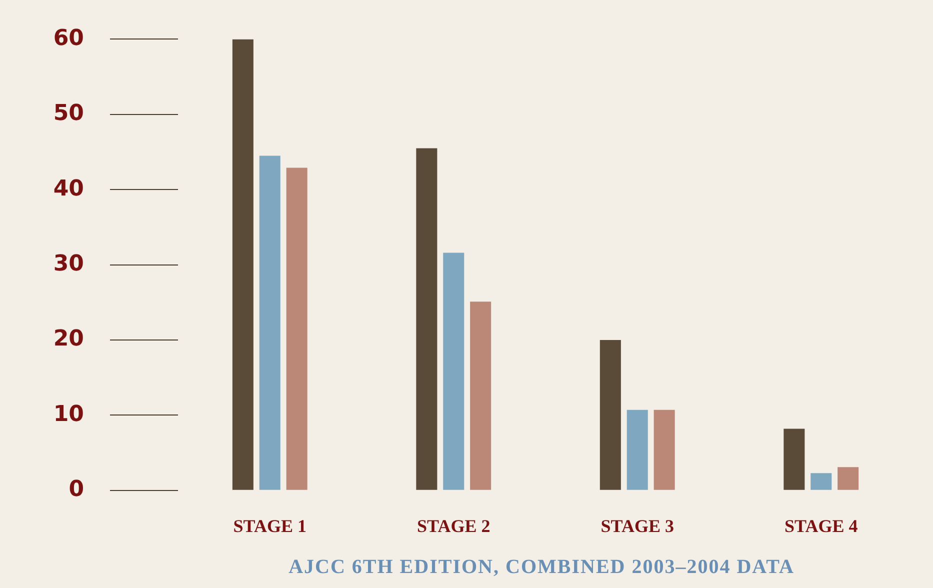  What do you see at coordinates (821, 526) in the screenshot?
I see `x-tick-label: STAGE 4` at bounding box center [821, 526].